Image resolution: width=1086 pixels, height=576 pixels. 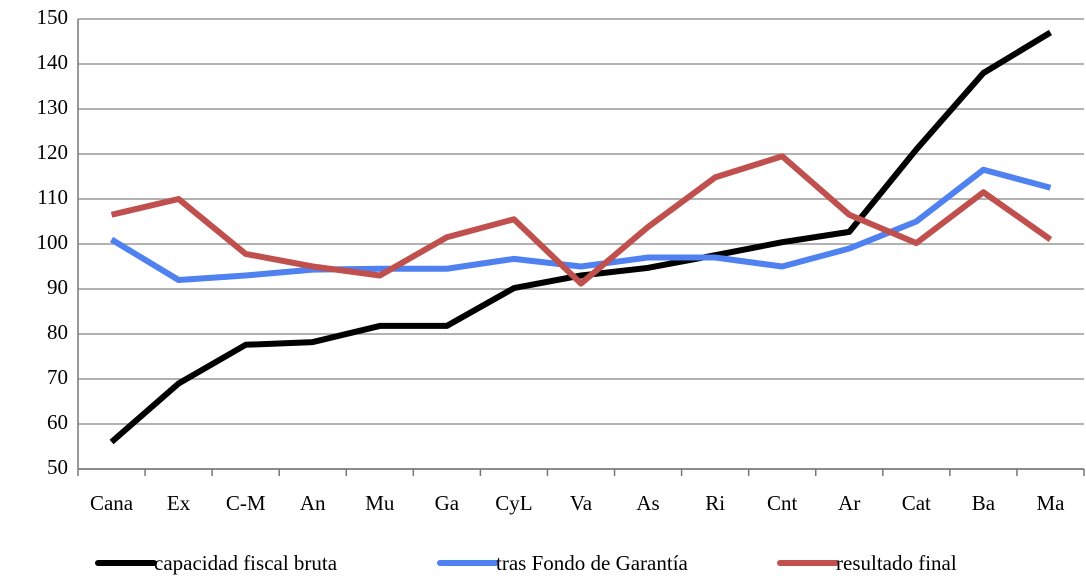 I want to click on x-tick-label: CyL, so click(x=513, y=503).